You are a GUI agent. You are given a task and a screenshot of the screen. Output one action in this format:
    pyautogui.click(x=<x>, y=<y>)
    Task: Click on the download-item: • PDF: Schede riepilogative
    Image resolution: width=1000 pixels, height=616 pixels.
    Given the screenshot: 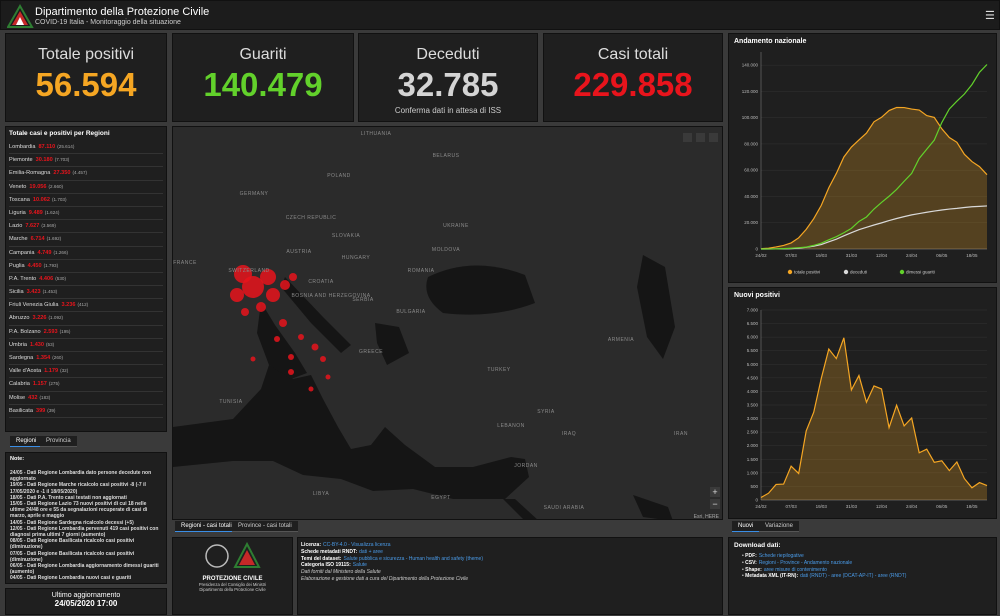 What is the action you would take?
    pyautogui.click(x=773, y=556)
    